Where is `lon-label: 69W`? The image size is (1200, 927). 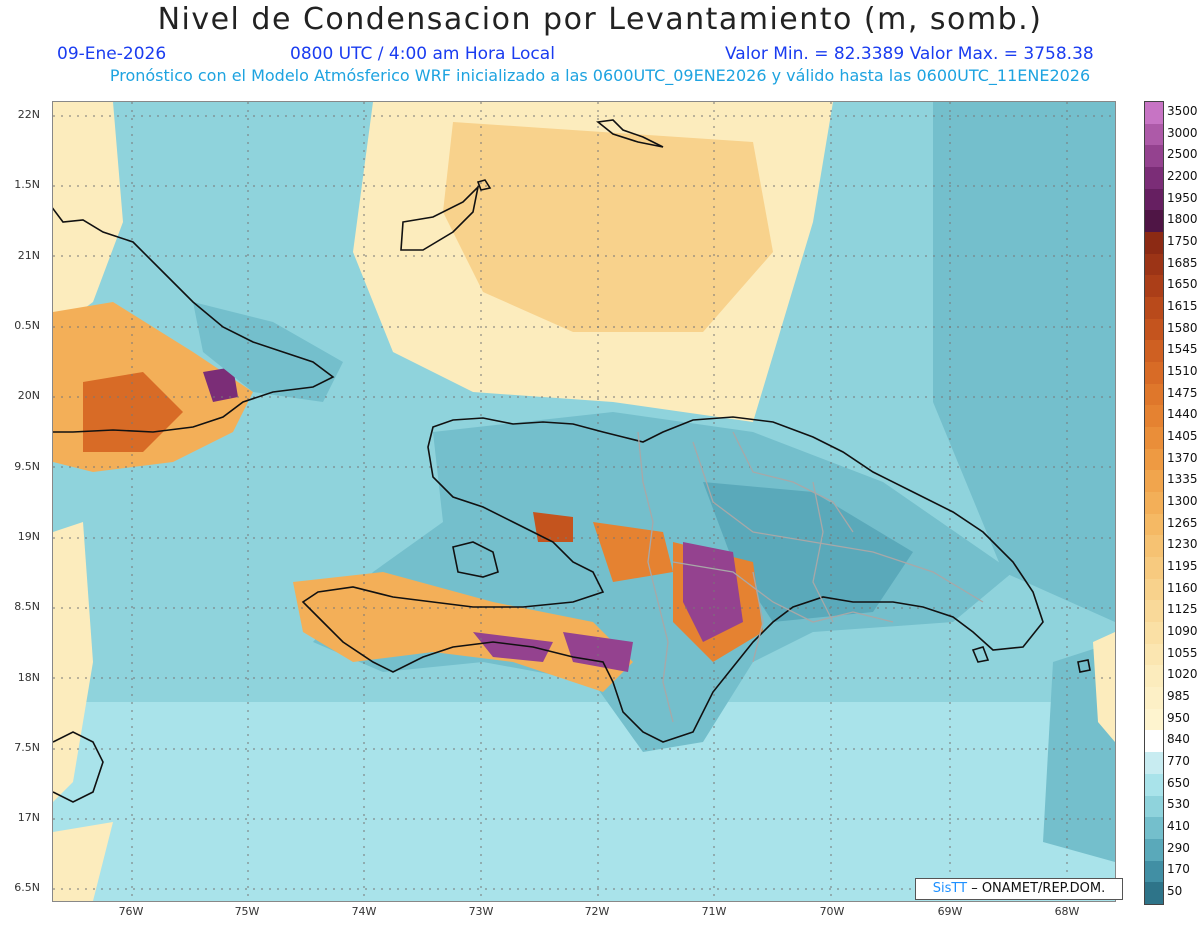 lon-label: 69W is located at coordinates (950, 911).